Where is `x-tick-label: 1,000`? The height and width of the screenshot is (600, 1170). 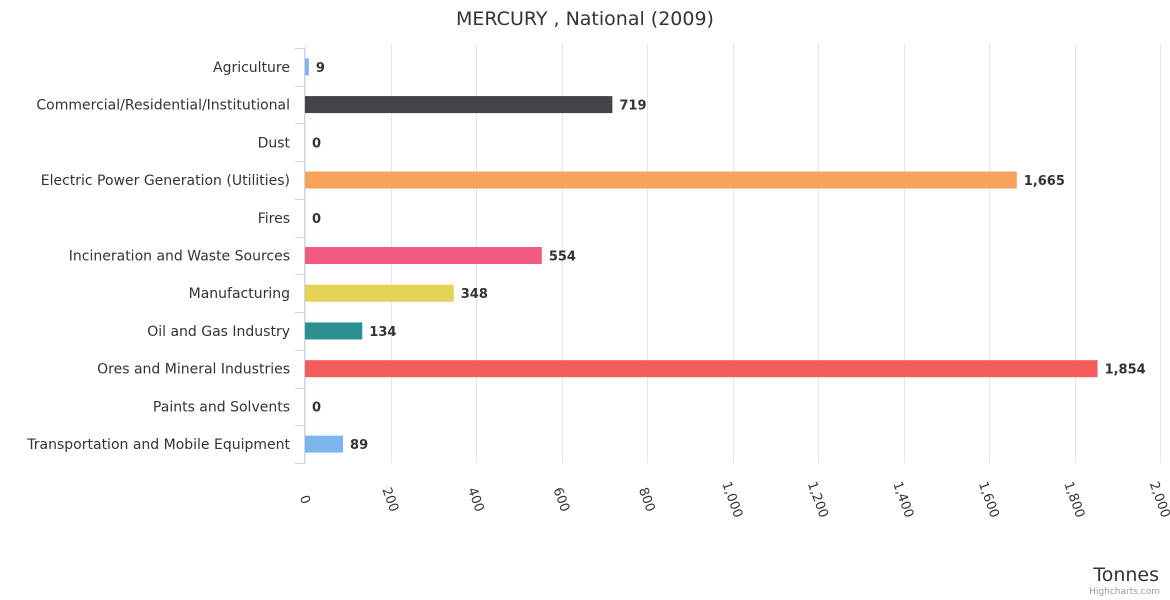 x-tick-label: 1,000 is located at coordinates (731, 500).